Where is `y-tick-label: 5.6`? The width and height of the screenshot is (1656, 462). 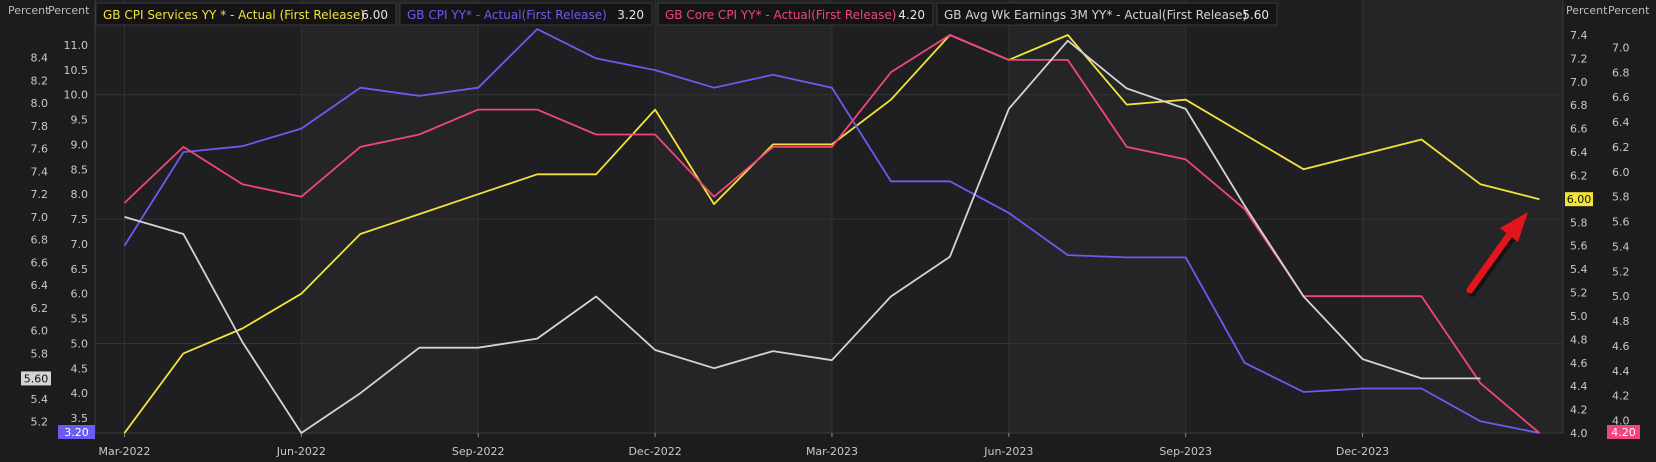 y-tick-label: 5.6 is located at coordinates (1579, 246).